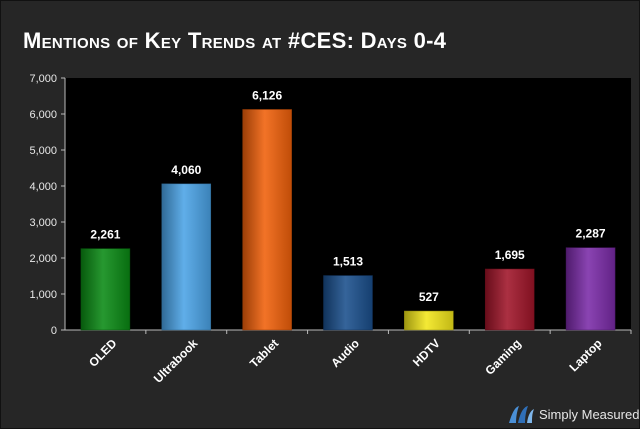 This screenshot has height=429, width=640. Describe the element at coordinates (510, 255) in the screenshot. I see `data-label-gaming: 1,695` at that location.